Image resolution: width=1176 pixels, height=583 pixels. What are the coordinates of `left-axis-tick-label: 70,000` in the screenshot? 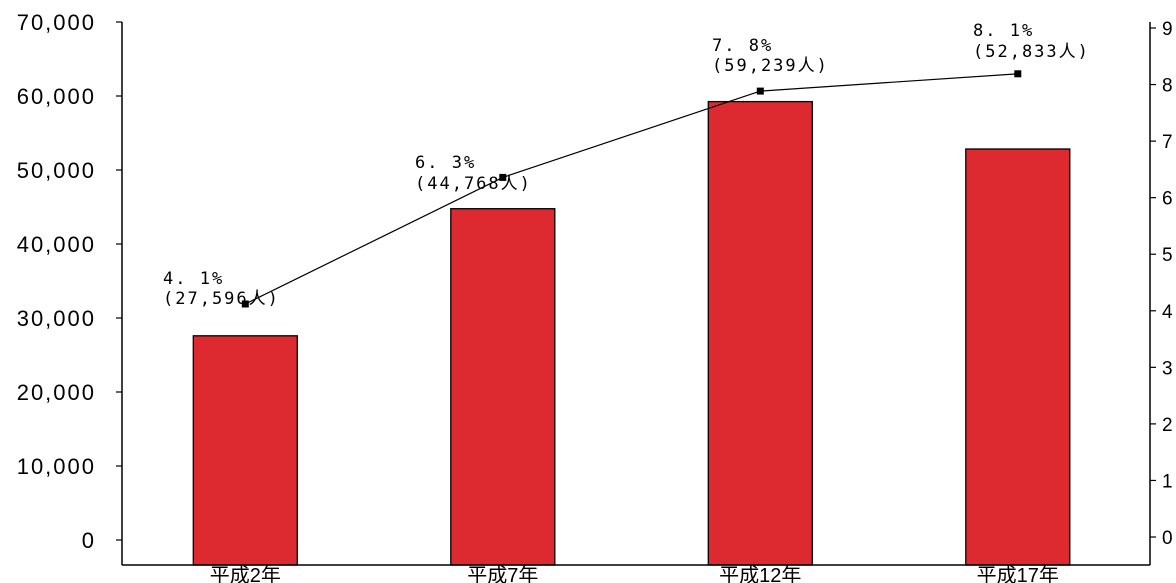 It's located at (56, 22).